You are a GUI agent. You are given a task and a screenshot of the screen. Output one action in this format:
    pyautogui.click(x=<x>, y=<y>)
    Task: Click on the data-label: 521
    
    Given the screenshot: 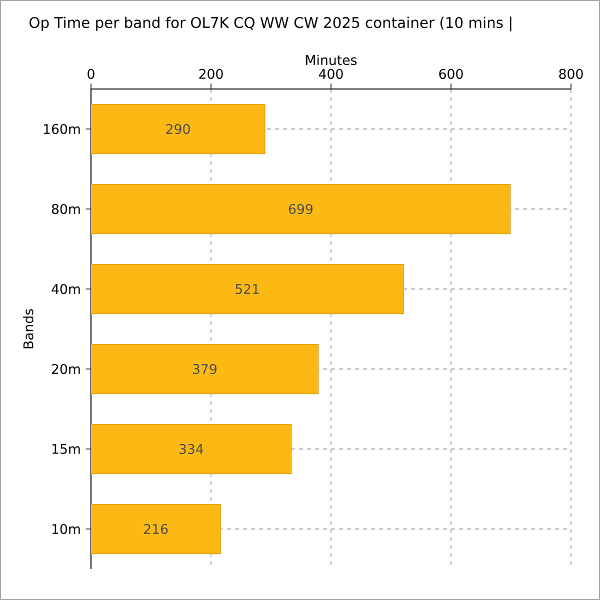 What is the action you would take?
    pyautogui.click(x=247, y=289)
    